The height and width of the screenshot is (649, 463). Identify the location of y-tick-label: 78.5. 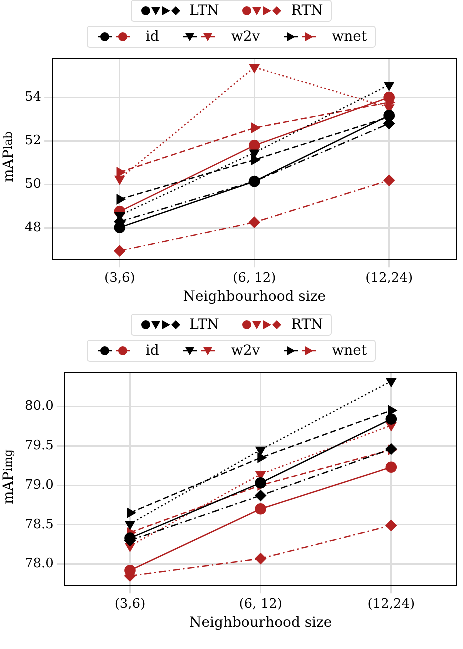
(39, 524).